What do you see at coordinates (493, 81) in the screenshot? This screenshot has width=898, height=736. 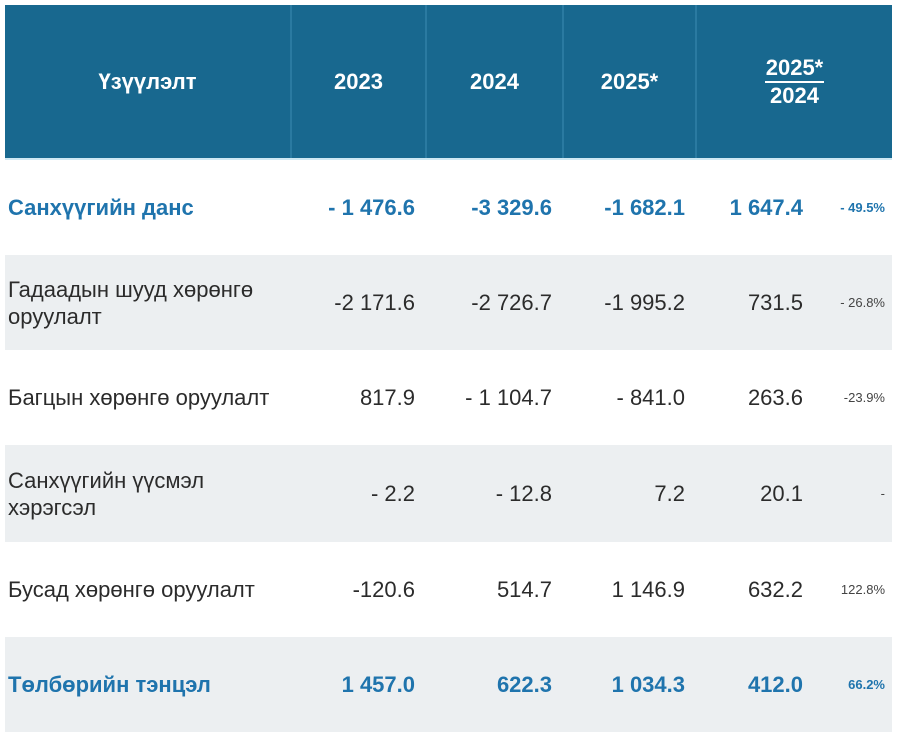 I see `header-2024: 2024` at bounding box center [493, 81].